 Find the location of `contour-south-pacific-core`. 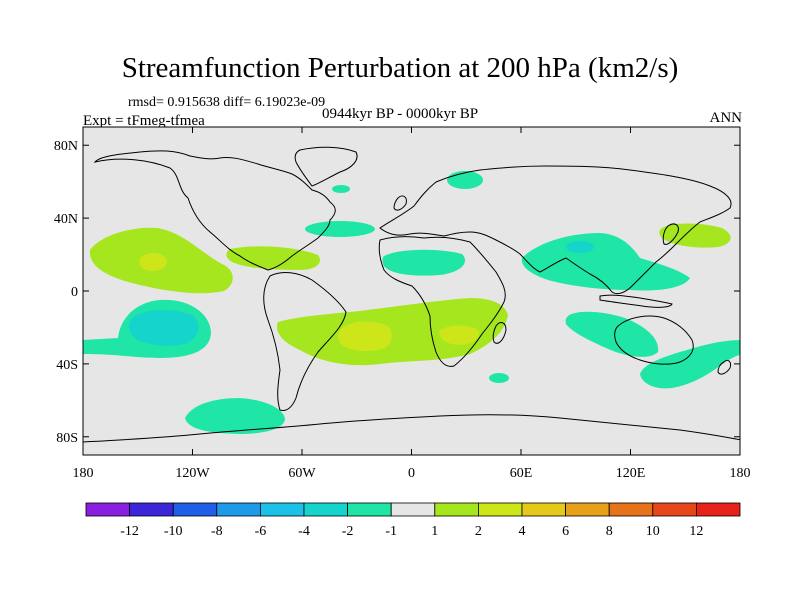

contour-south-pacific-core is located at coordinates (163, 327).